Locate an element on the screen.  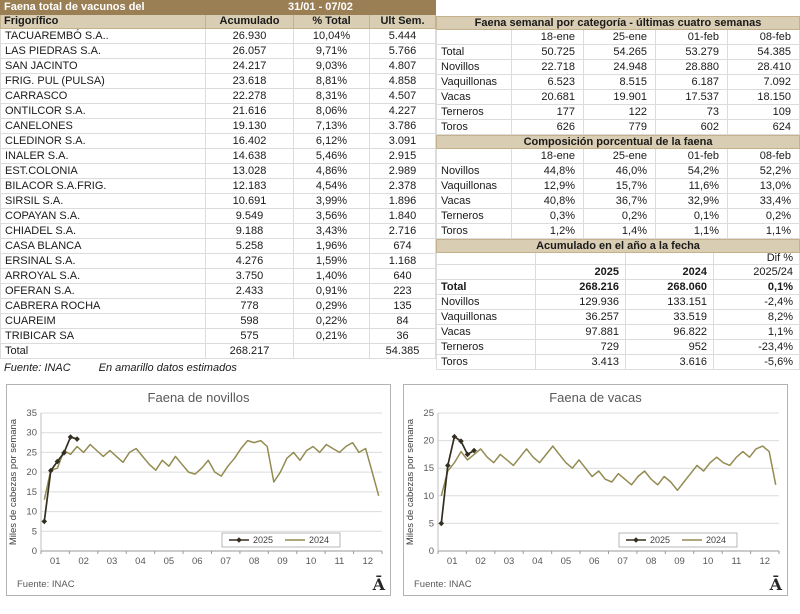
table-cell: 1,40% is located at coordinates (332, 276).